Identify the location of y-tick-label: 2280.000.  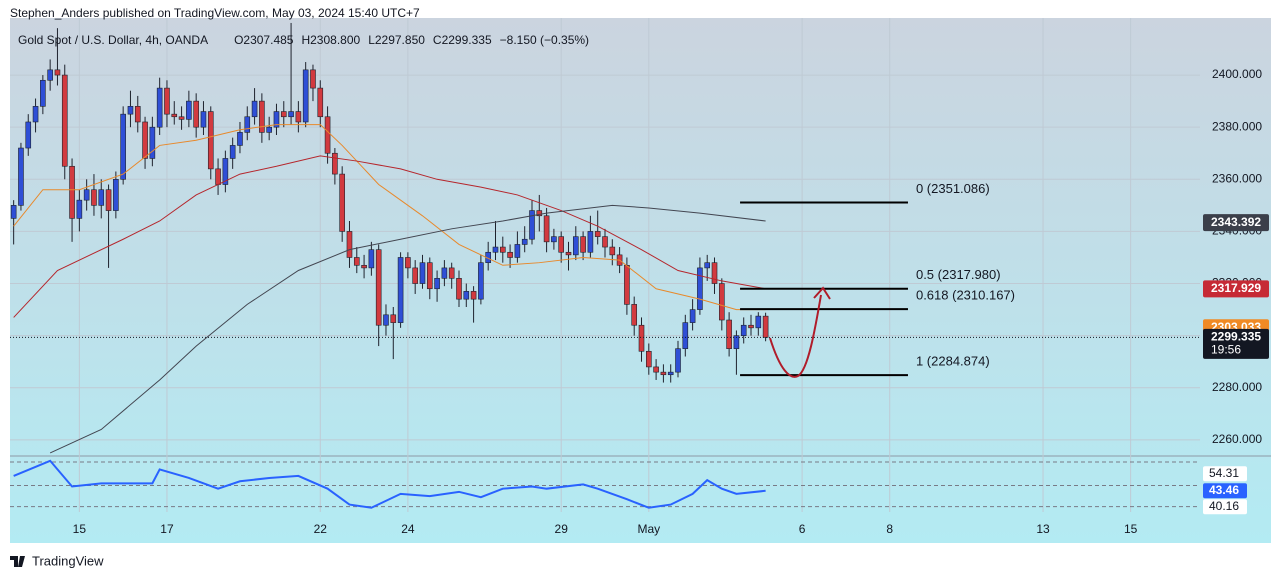
(1237, 387).